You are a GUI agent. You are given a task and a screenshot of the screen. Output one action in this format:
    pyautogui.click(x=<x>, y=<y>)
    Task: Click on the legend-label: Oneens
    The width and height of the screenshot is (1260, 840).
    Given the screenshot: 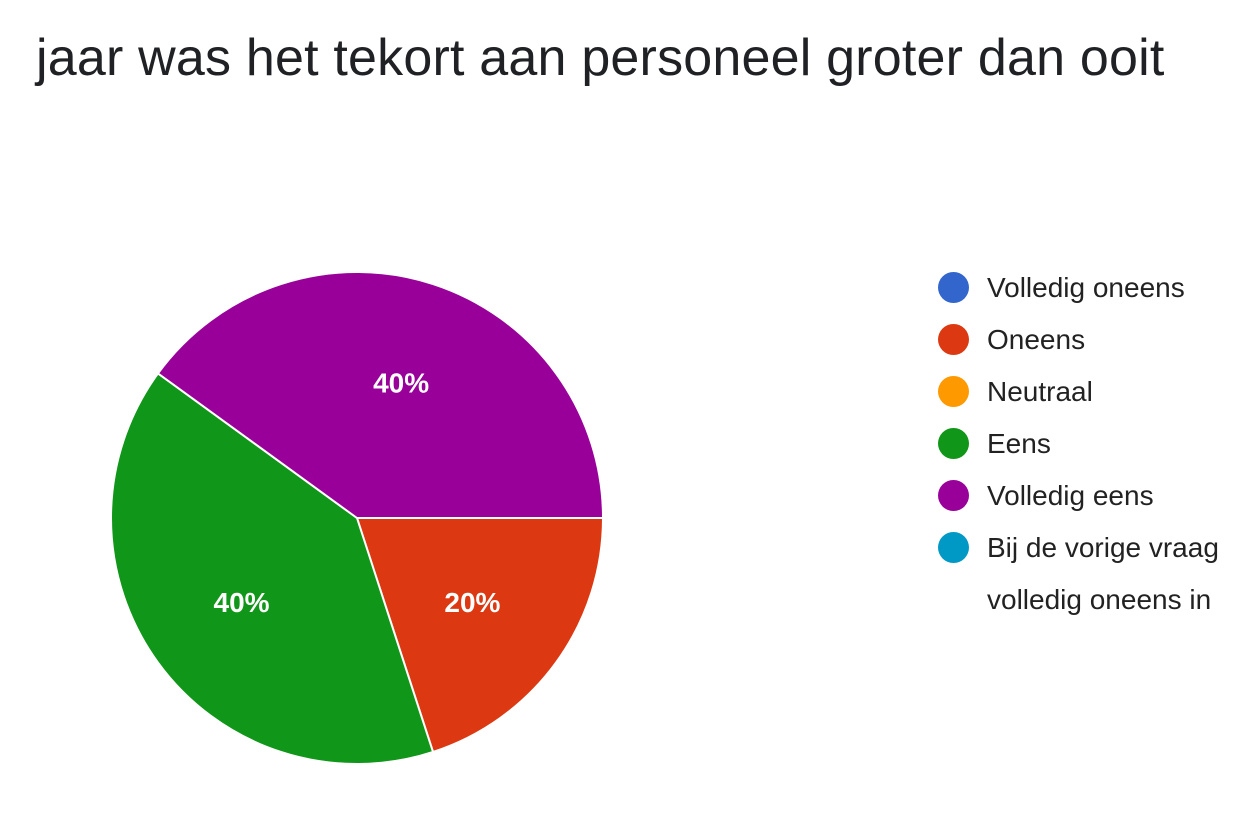 What is the action you would take?
    pyautogui.click(x=1036, y=339)
    